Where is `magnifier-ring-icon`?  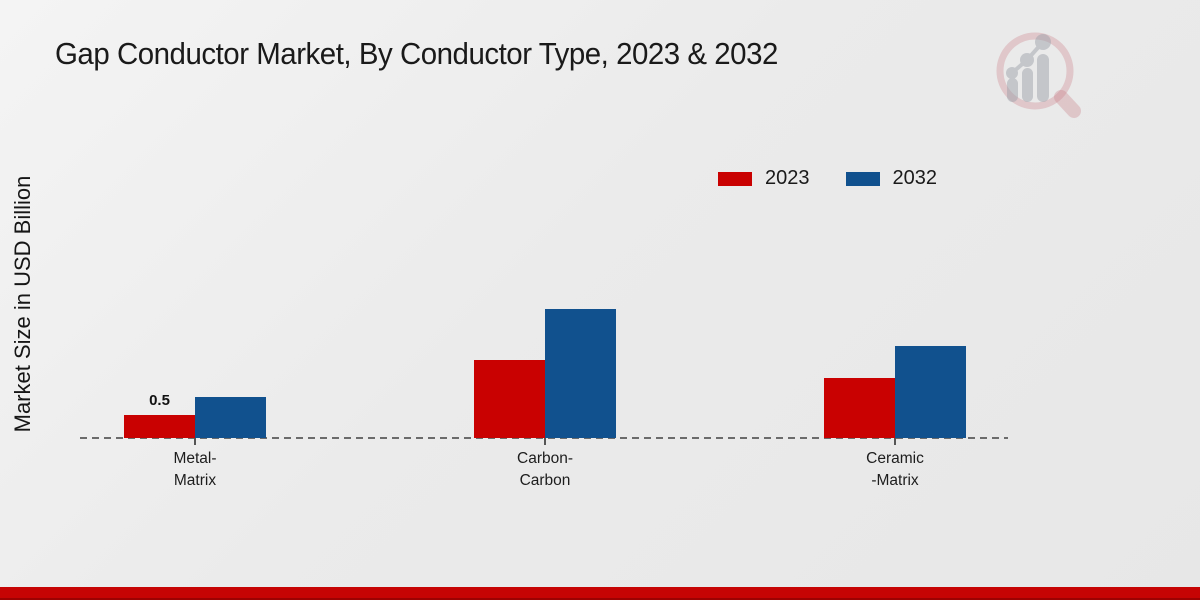
magnifier-ring-icon is located at coordinates (1035, 71).